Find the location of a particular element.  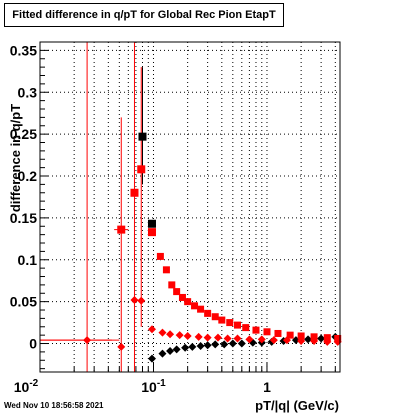

timestamp: Wed Nov 10 18:56:58 2021 is located at coordinates (54, 405).